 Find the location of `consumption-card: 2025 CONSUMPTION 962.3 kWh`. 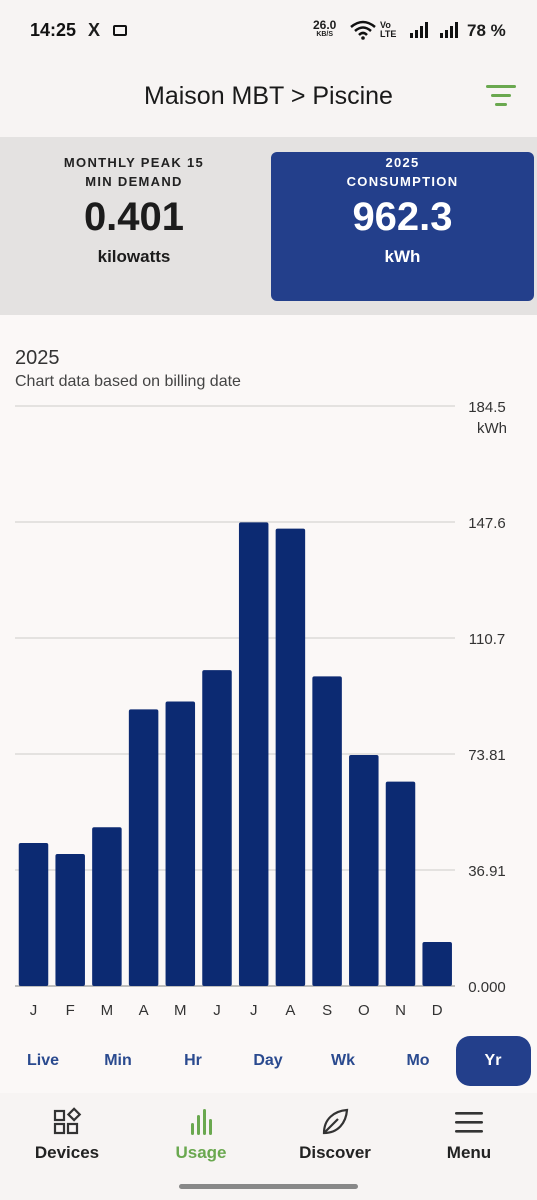

consumption-card: 2025 CONSUMPTION 962.3 kWh is located at coordinates (402, 226).